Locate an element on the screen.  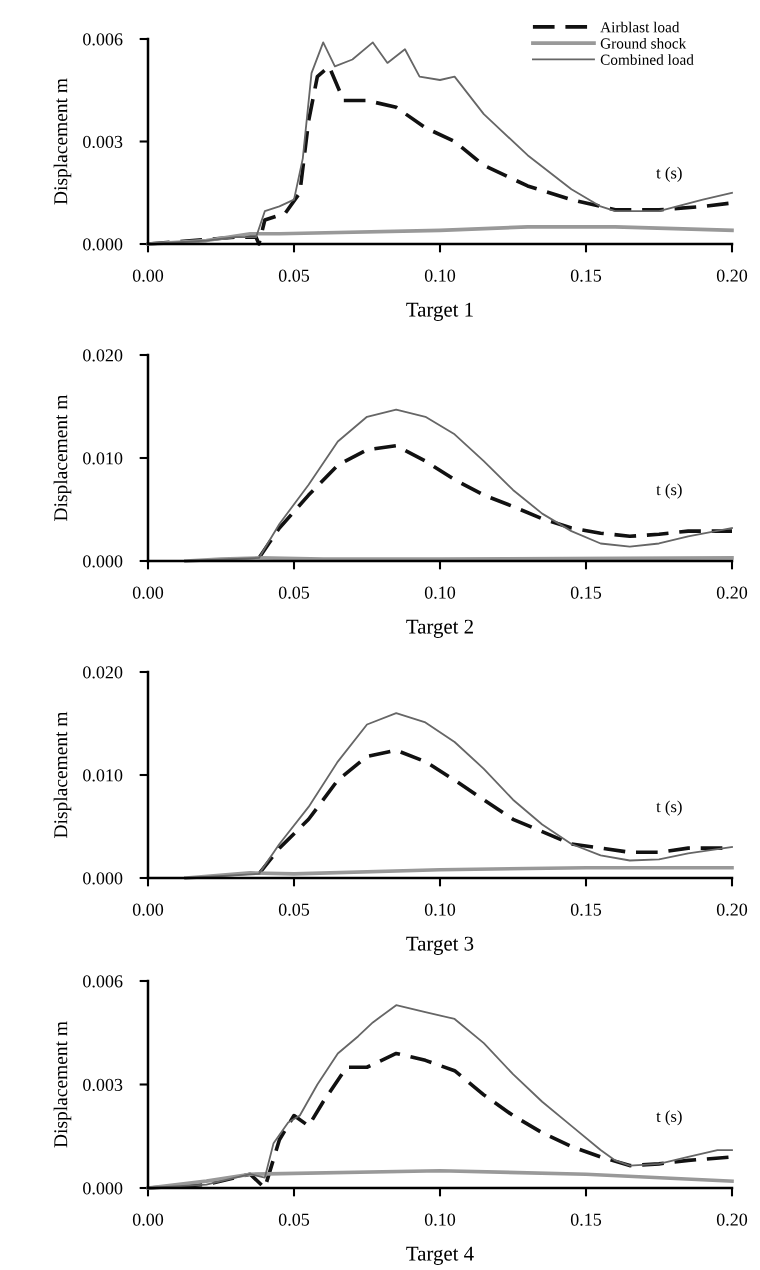
legend-label: Combined load is located at coordinates (647, 59).